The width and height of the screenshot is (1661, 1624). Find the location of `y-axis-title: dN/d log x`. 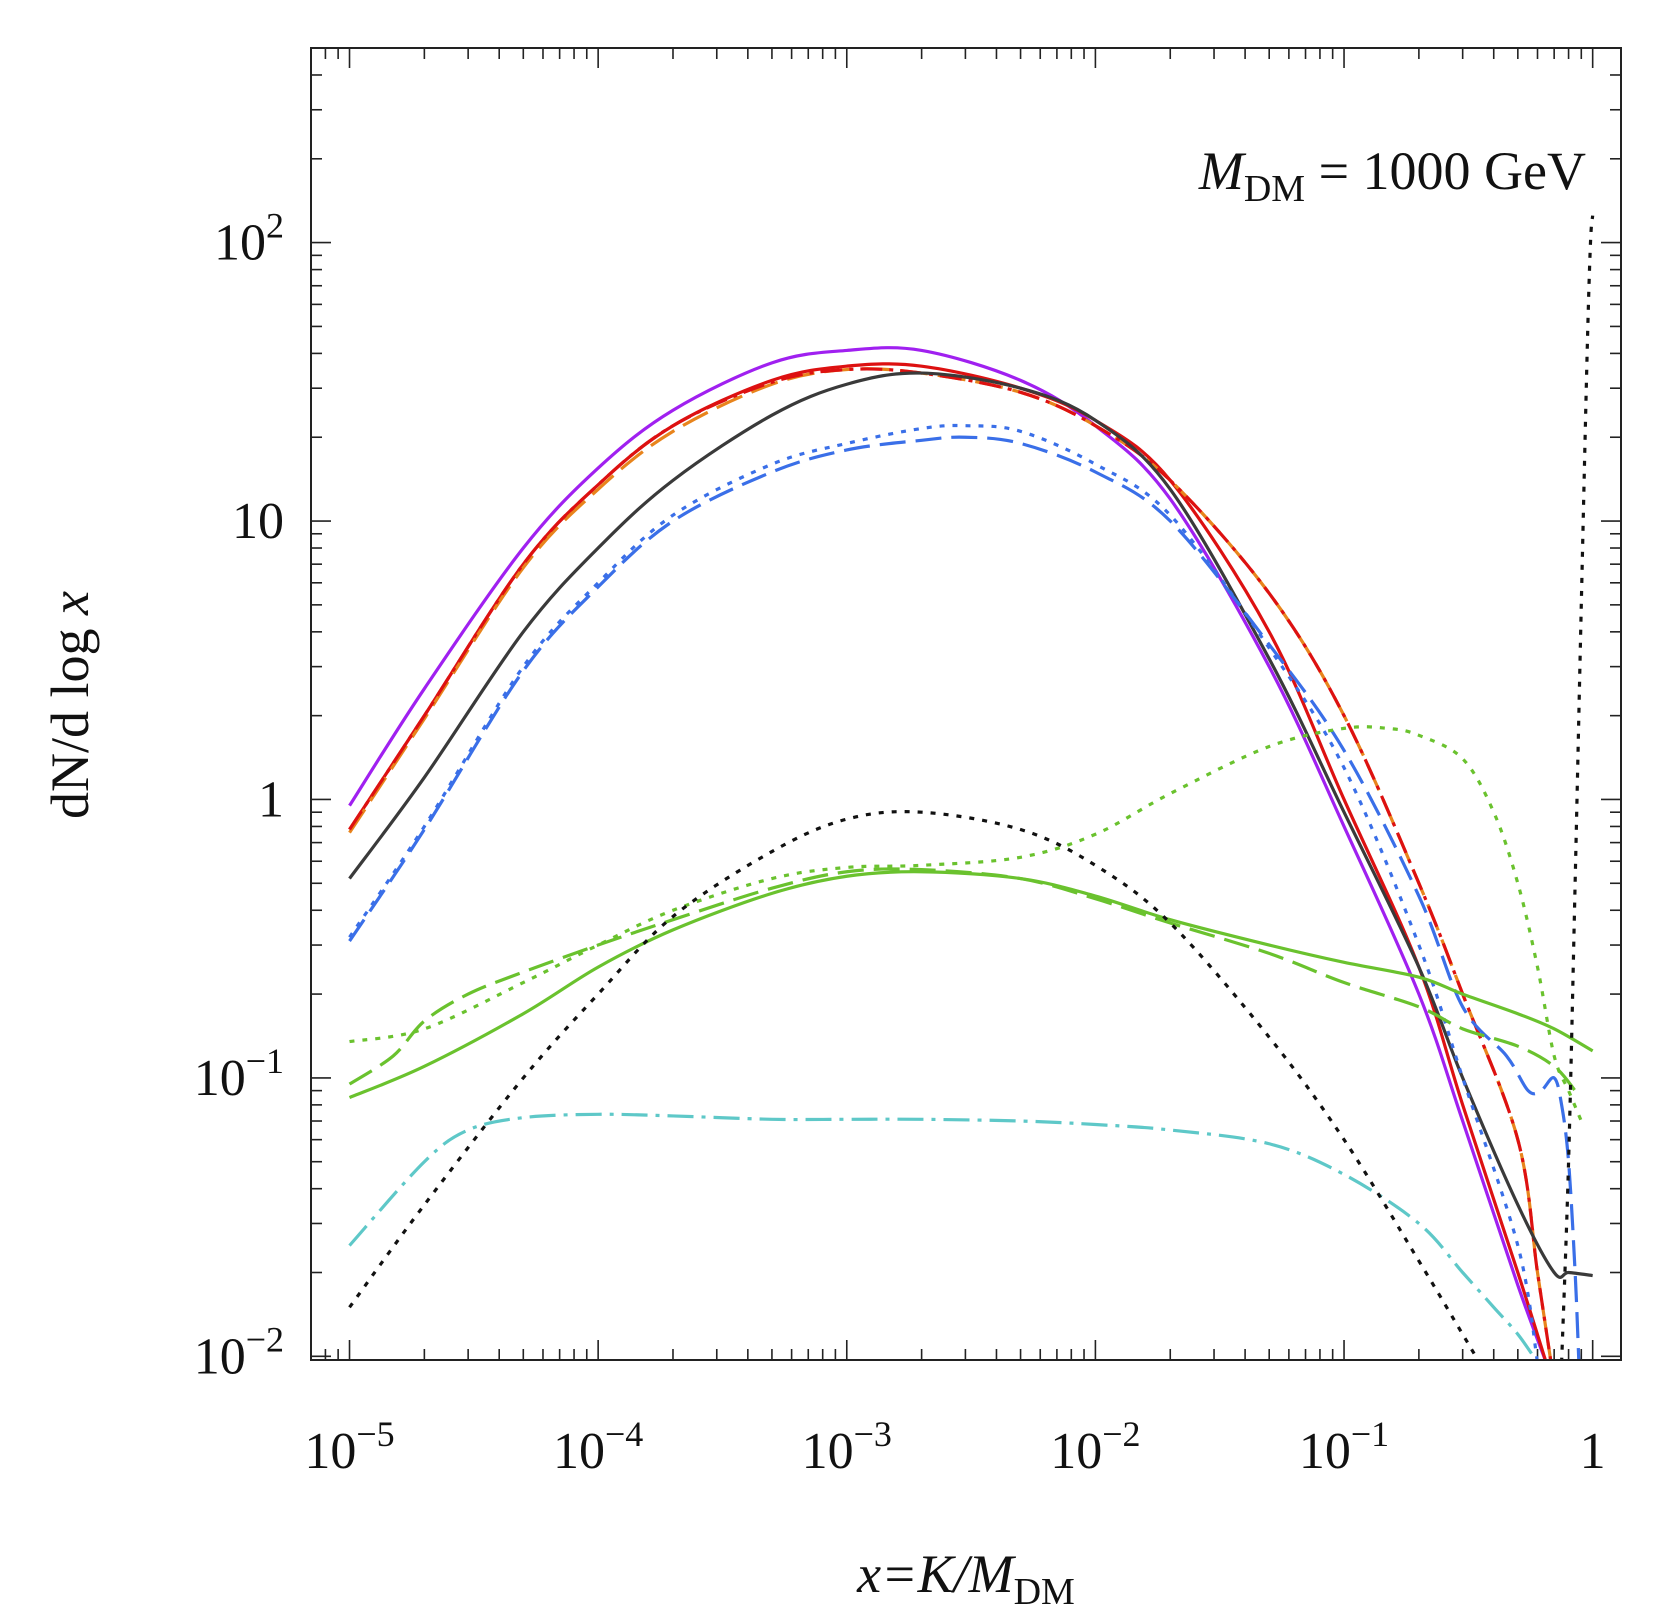

y-axis-title: dN/d log x is located at coordinates (70, 705).